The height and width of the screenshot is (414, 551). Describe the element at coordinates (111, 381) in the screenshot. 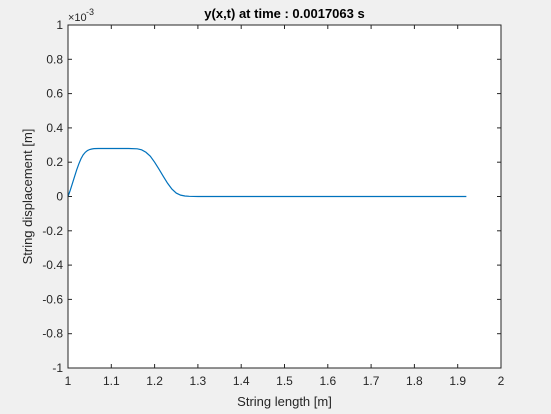

I see `x-tick-label: 1.1` at that location.